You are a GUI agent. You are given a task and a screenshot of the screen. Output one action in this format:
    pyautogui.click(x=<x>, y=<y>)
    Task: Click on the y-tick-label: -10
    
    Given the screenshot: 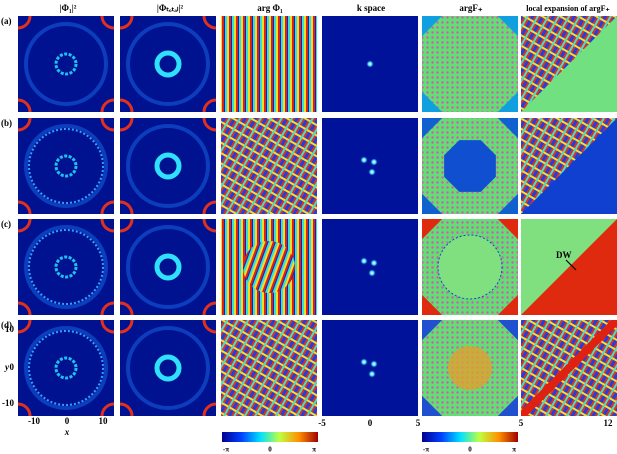 What is the action you would take?
    pyautogui.click(x=8, y=403)
    